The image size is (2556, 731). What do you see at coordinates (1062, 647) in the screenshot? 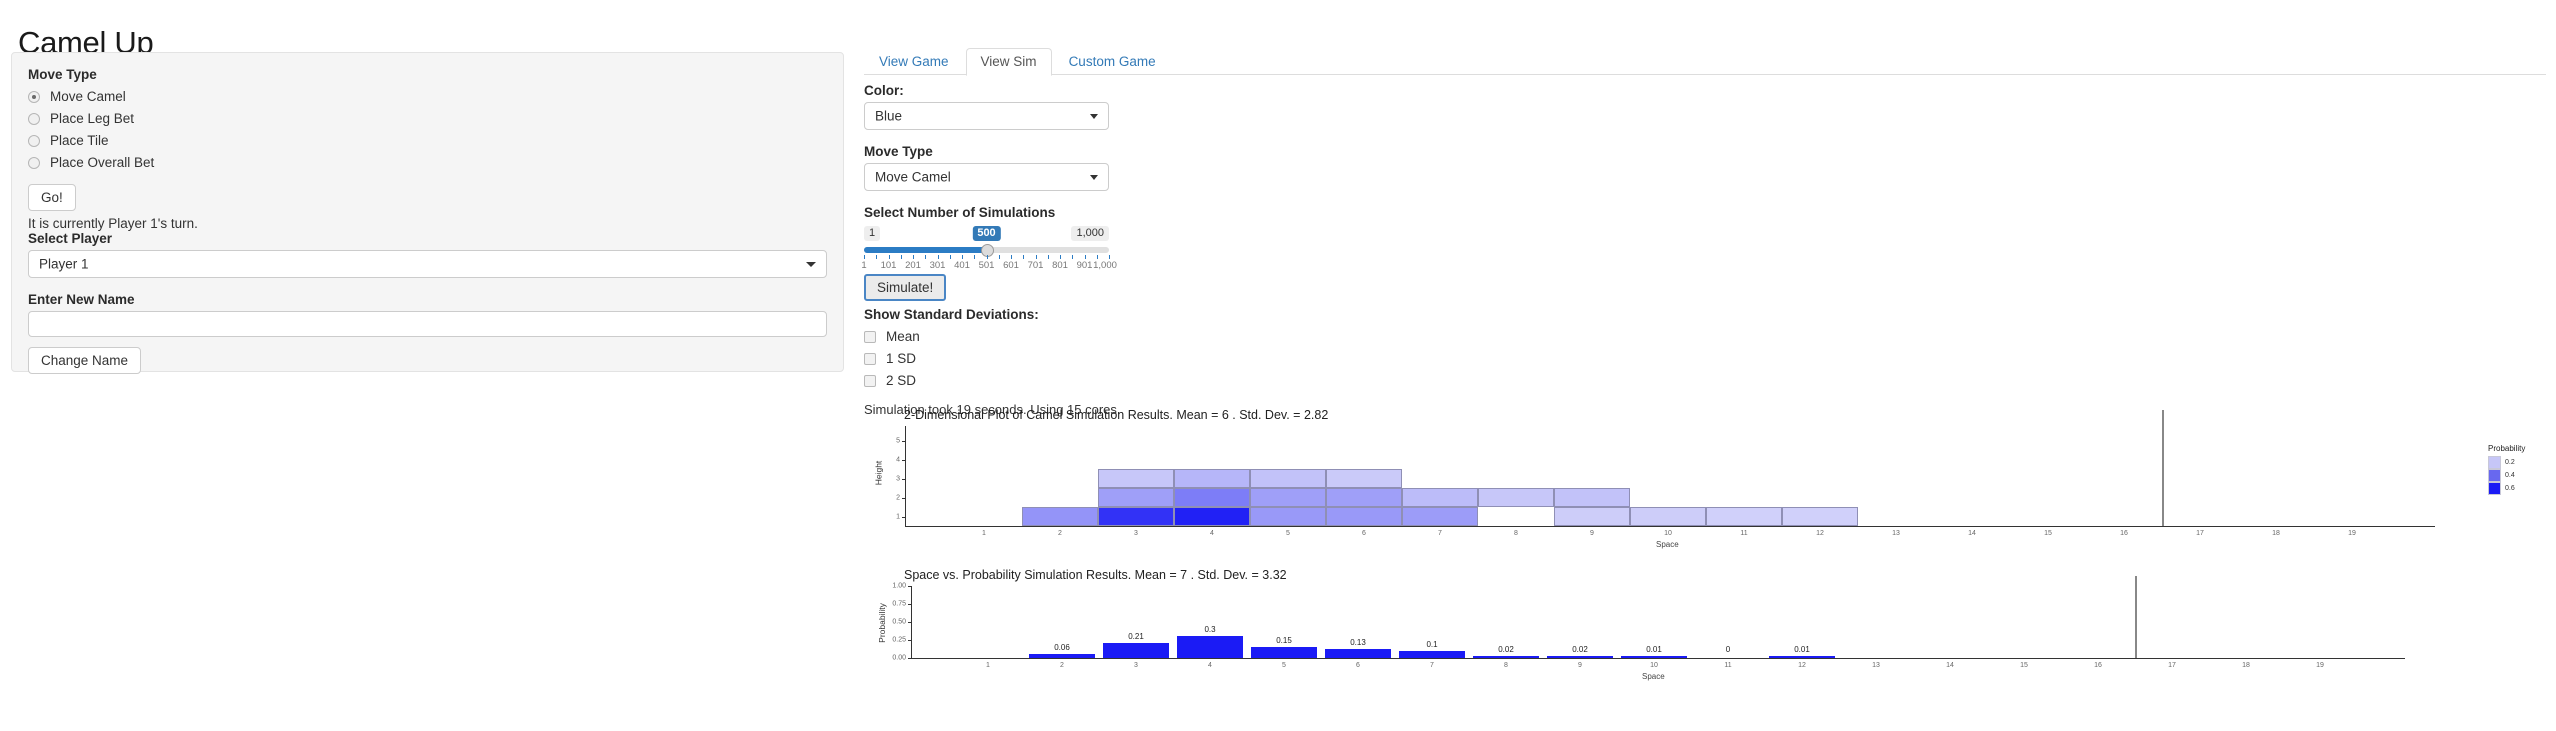
I see `bar-value-label: 0.06` at bounding box center [1062, 647].